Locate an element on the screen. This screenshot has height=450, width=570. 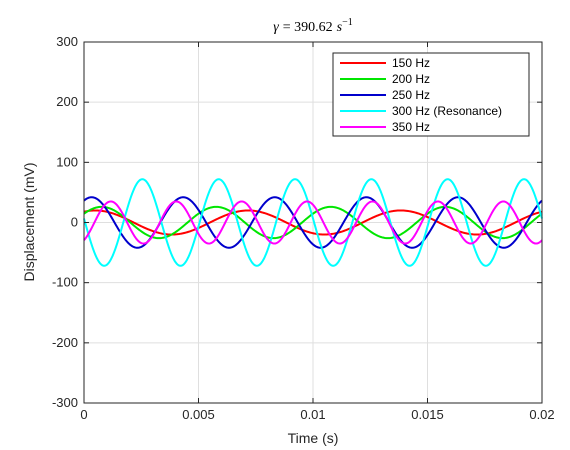
y-tick-label: 100 is located at coordinates (67, 161).